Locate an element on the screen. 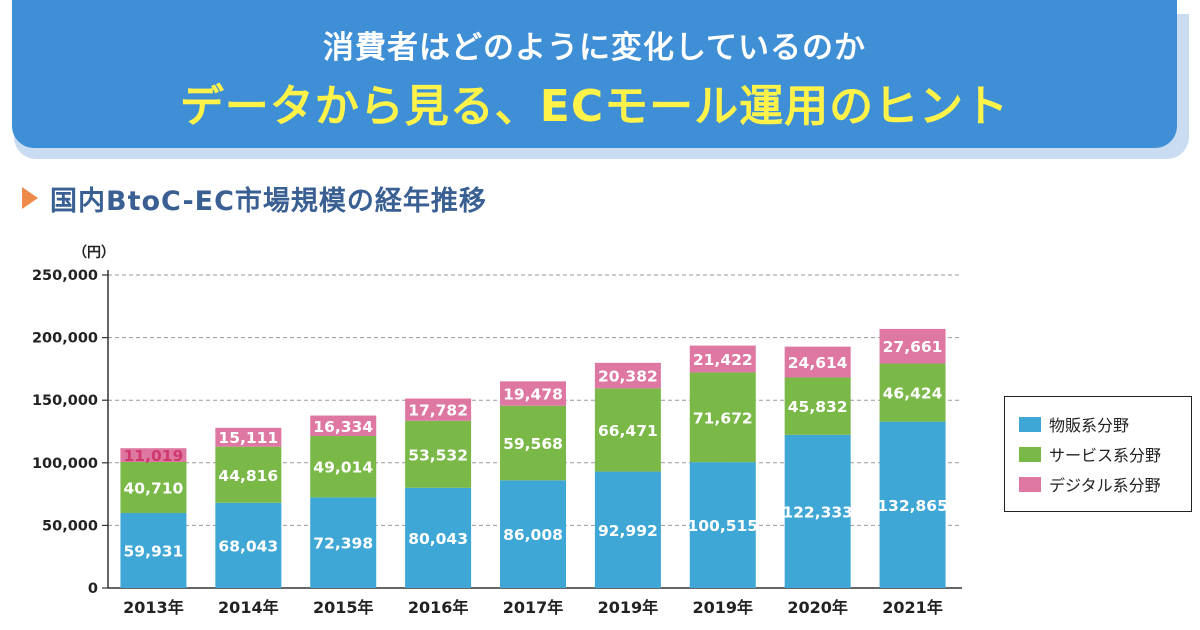 The height and width of the screenshot is (630, 1200). data-label: 68,043 is located at coordinates (248, 546).